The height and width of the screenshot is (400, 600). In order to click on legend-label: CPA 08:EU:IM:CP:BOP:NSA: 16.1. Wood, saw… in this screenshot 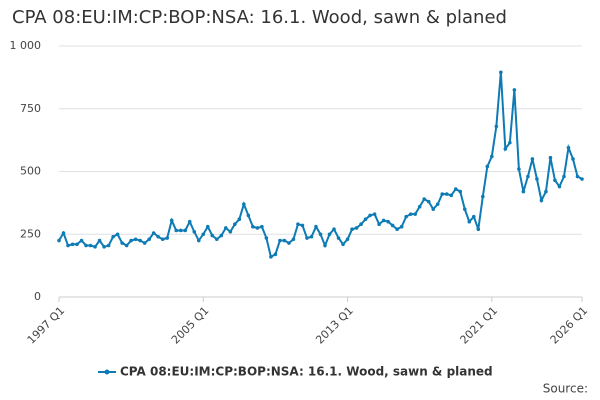, I will do `click(306, 372)`.